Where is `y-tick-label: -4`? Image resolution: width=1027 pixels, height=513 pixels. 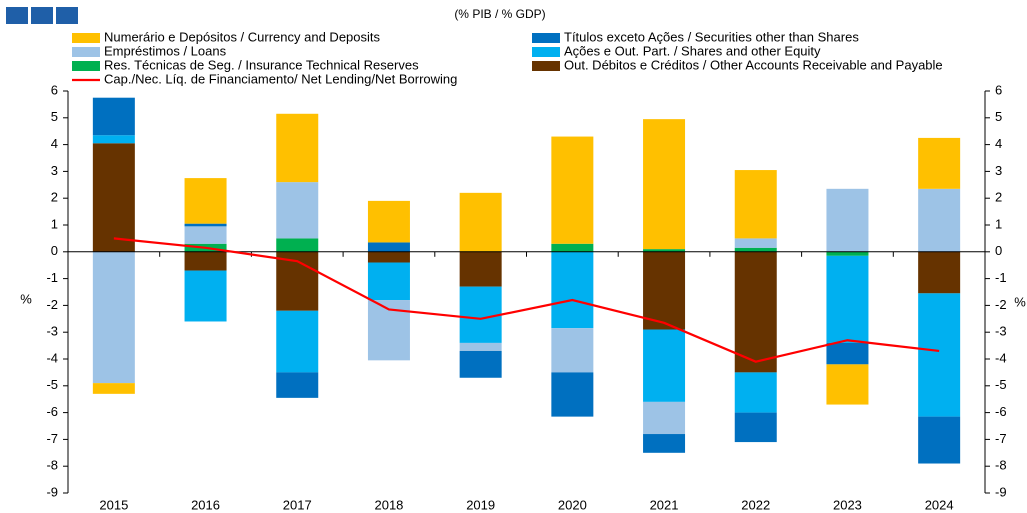 y-tick-label: -4 is located at coordinates (52, 357).